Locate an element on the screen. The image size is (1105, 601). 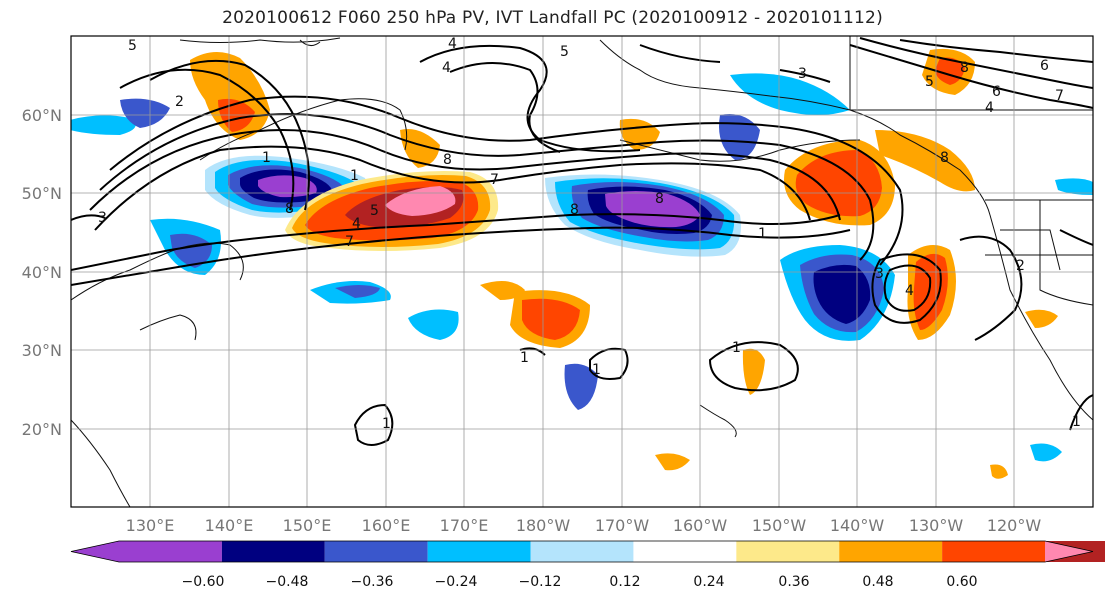
colorbar-tick-label: −0.48 is located at coordinates (287, 582).